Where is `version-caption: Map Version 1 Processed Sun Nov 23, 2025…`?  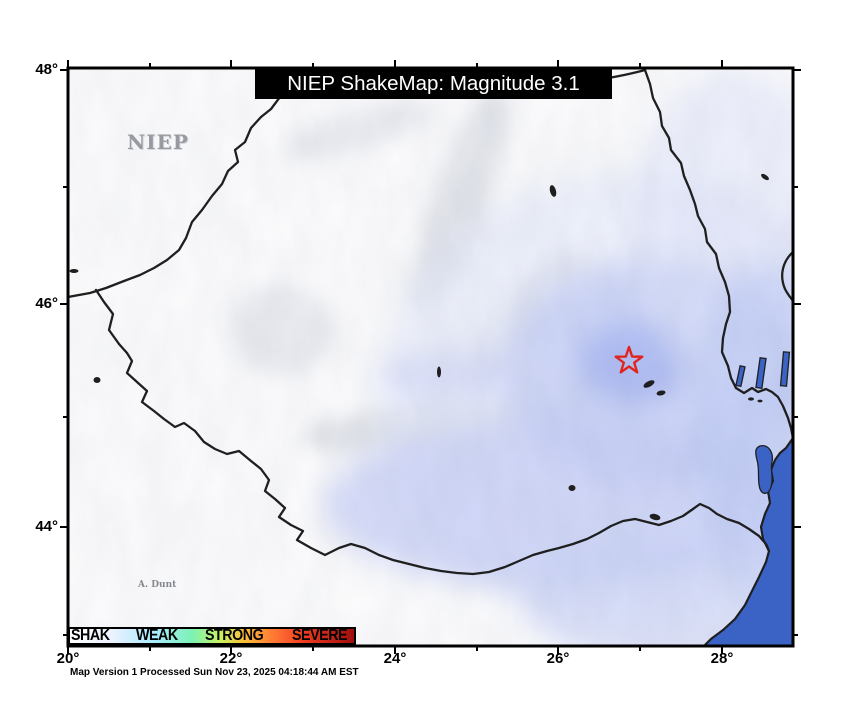 version-caption: Map Version 1 Processed Sun Nov 23, 2025… is located at coordinates (214, 672).